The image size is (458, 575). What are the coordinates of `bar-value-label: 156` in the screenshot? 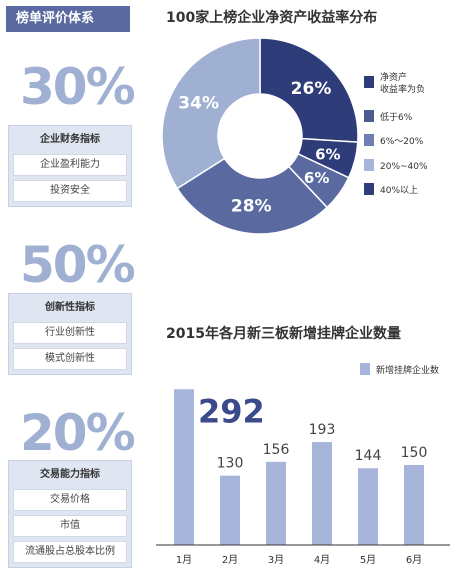 It's located at (276, 450).